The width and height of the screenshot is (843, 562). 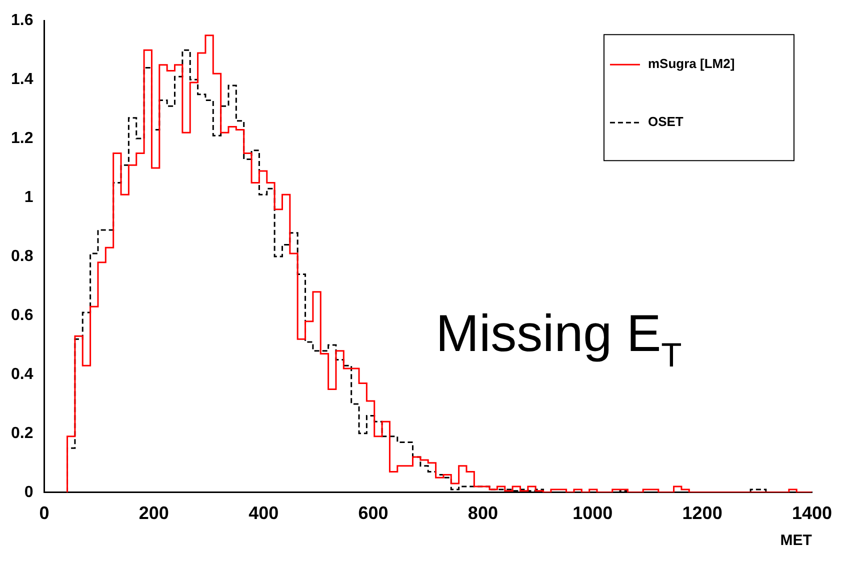 I want to click on y-tick-label: 0.6, so click(x=22, y=315).